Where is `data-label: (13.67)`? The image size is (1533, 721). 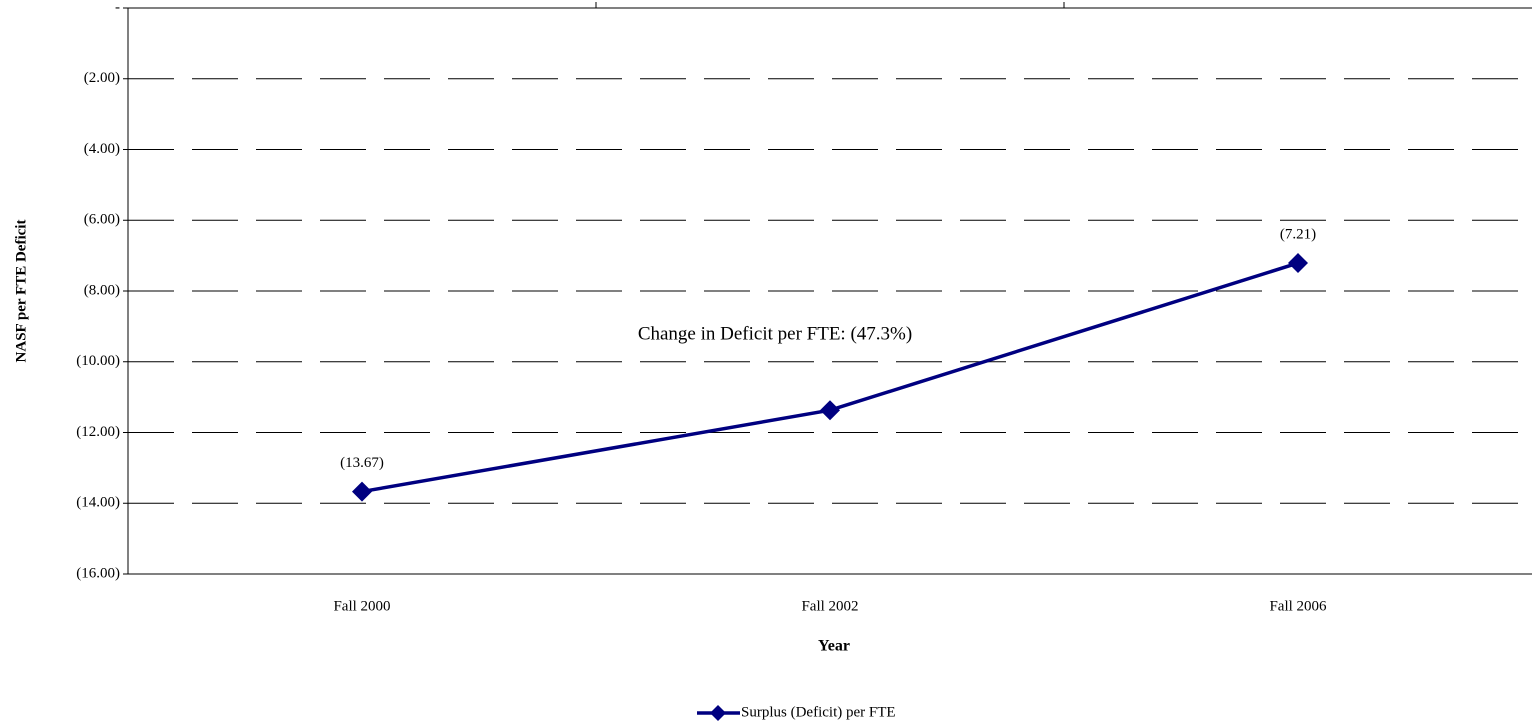 data-label: (13.67) is located at coordinates (362, 463).